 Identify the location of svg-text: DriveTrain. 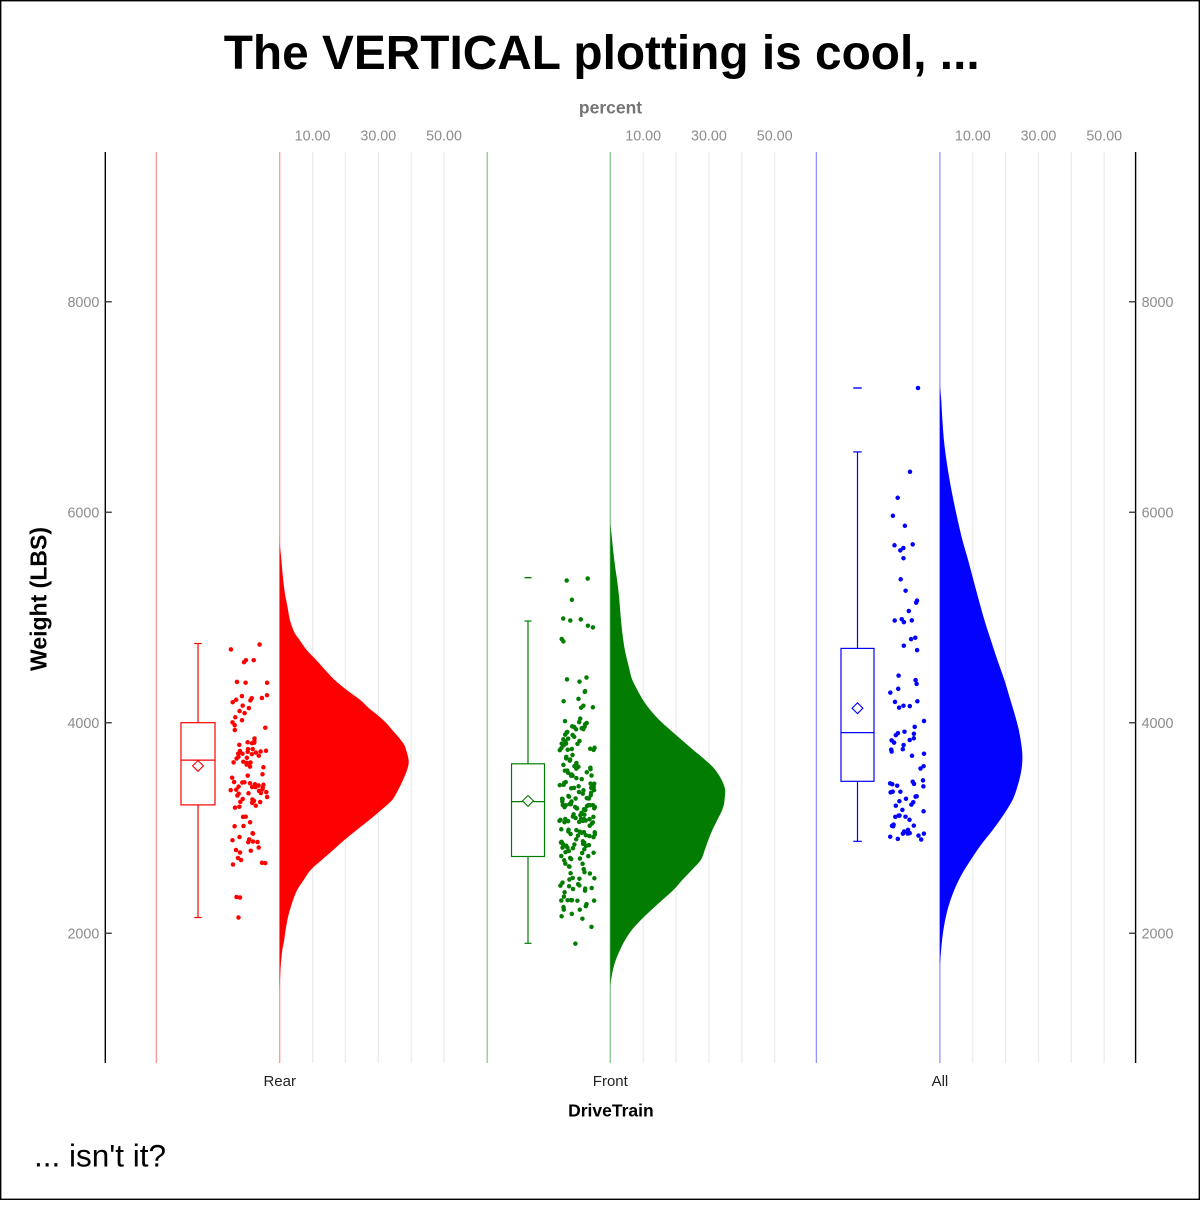
(611, 1110).